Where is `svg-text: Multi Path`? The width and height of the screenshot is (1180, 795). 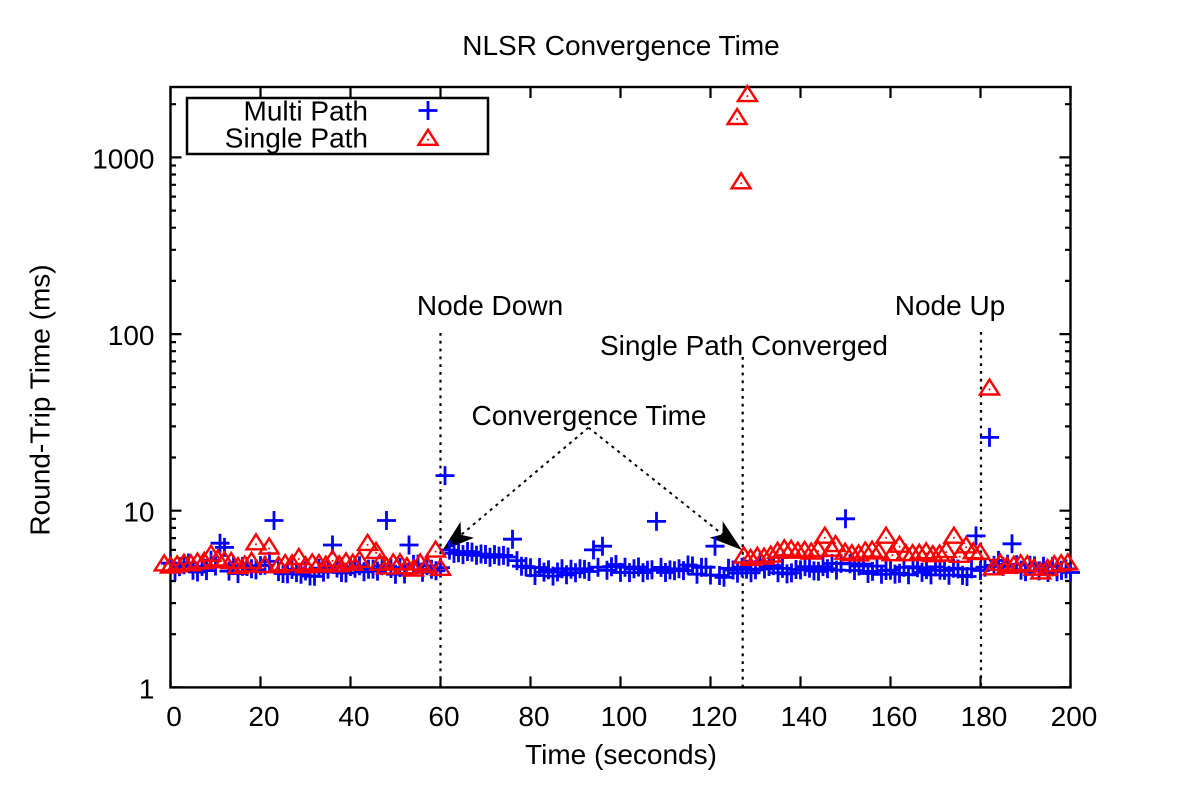
svg-text: Multi Path is located at coordinates (306, 111).